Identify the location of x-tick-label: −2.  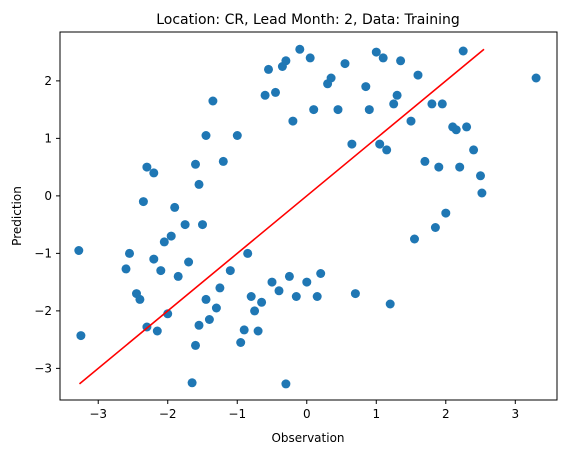
(168, 414).